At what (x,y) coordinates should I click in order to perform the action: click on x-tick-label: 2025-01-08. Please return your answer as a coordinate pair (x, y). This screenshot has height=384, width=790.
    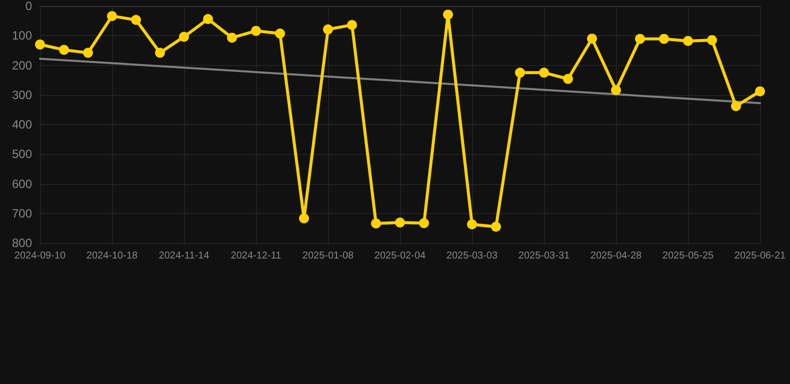
    Looking at the image, I should click on (328, 256).